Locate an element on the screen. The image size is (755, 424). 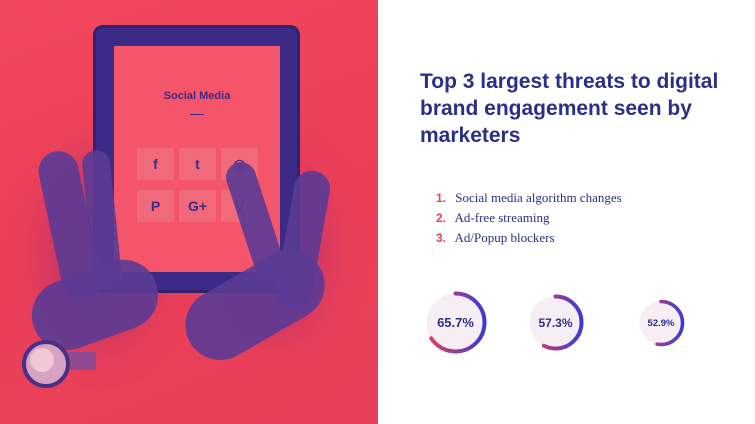
list-item-label: Social media algorithm changes is located at coordinates (538, 197).